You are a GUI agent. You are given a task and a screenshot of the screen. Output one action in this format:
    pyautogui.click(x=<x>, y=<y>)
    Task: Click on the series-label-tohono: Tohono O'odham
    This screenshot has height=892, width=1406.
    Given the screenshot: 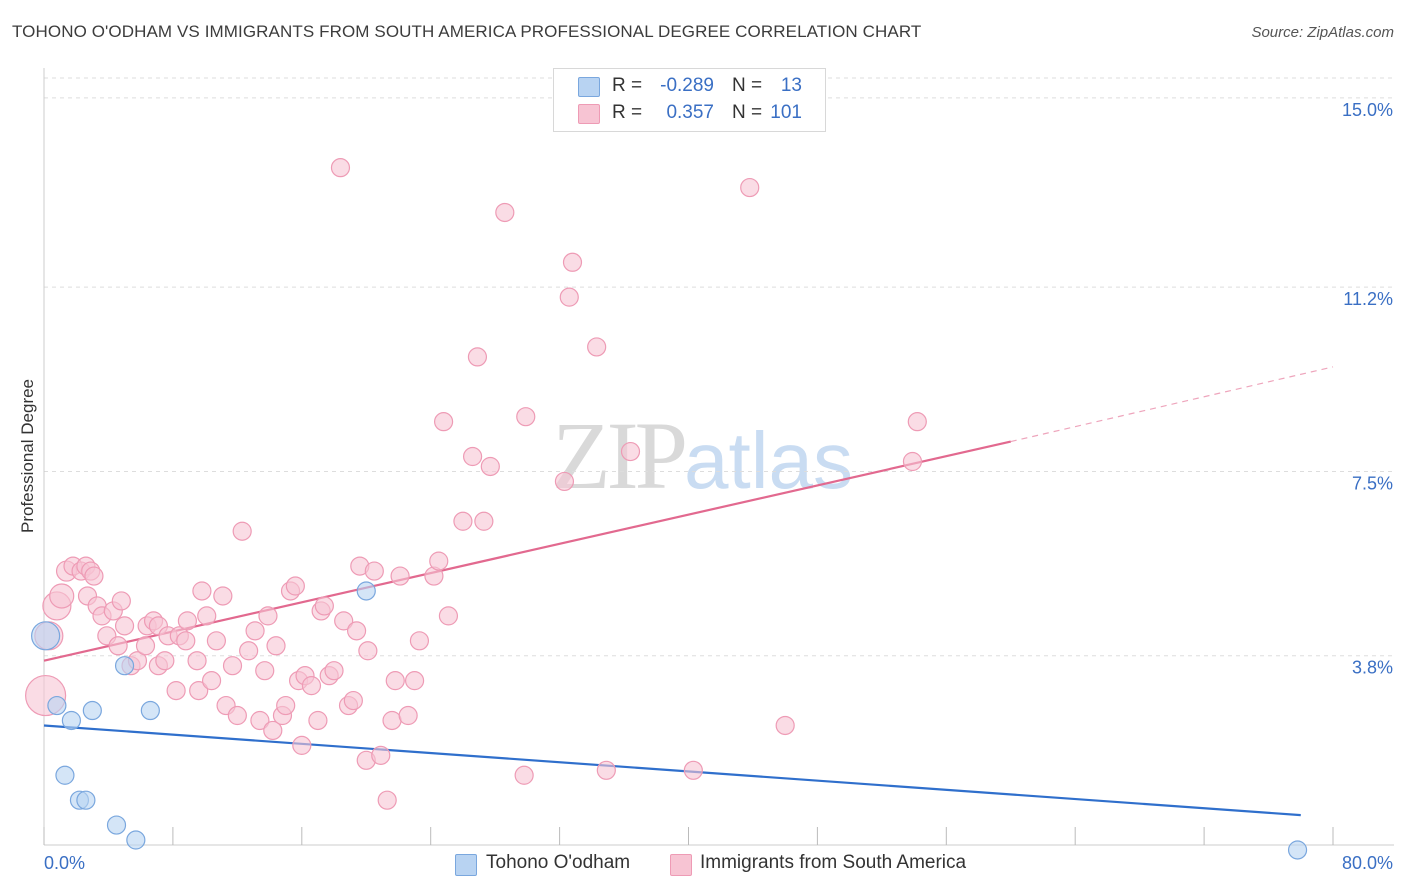 What is the action you would take?
    pyautogui.click(x=558, y=862)
    